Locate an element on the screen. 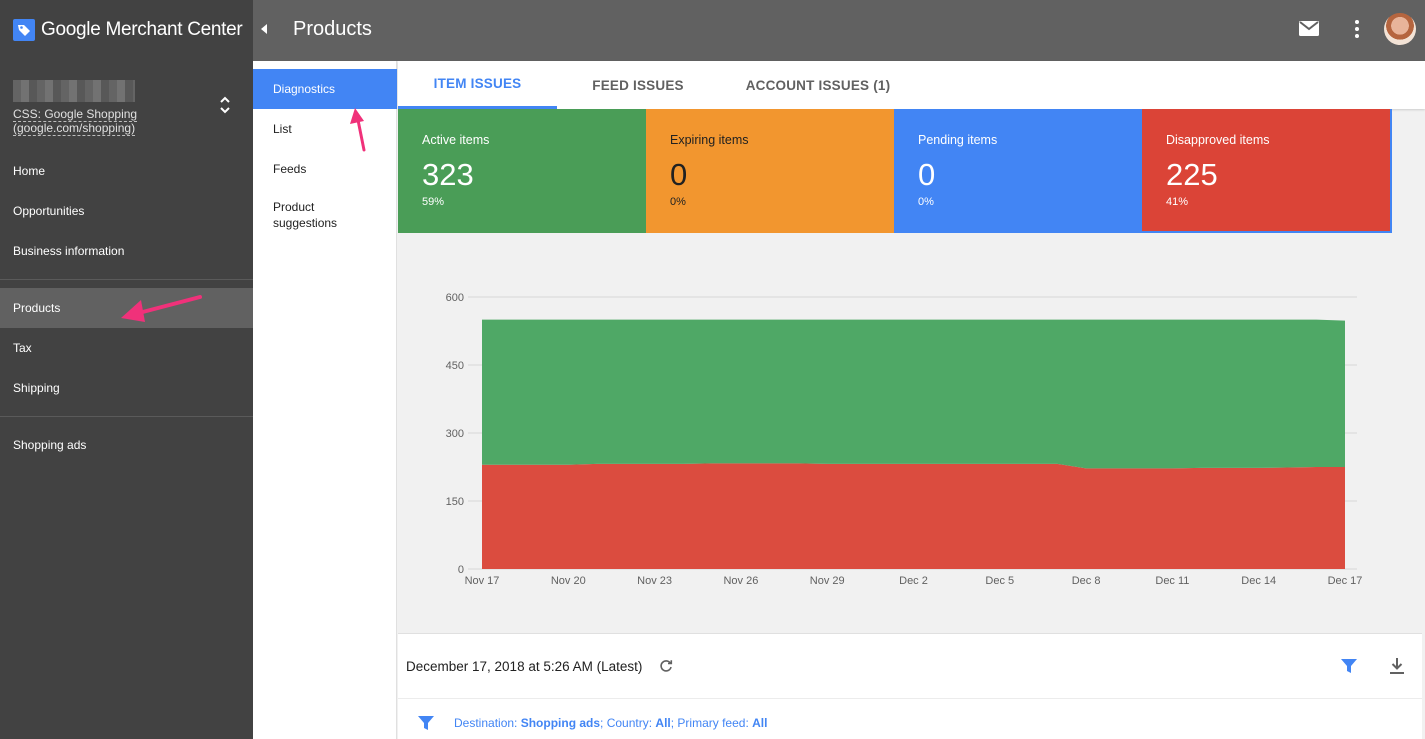  y-tick-label: 600 is located at coordinates (455, 298).